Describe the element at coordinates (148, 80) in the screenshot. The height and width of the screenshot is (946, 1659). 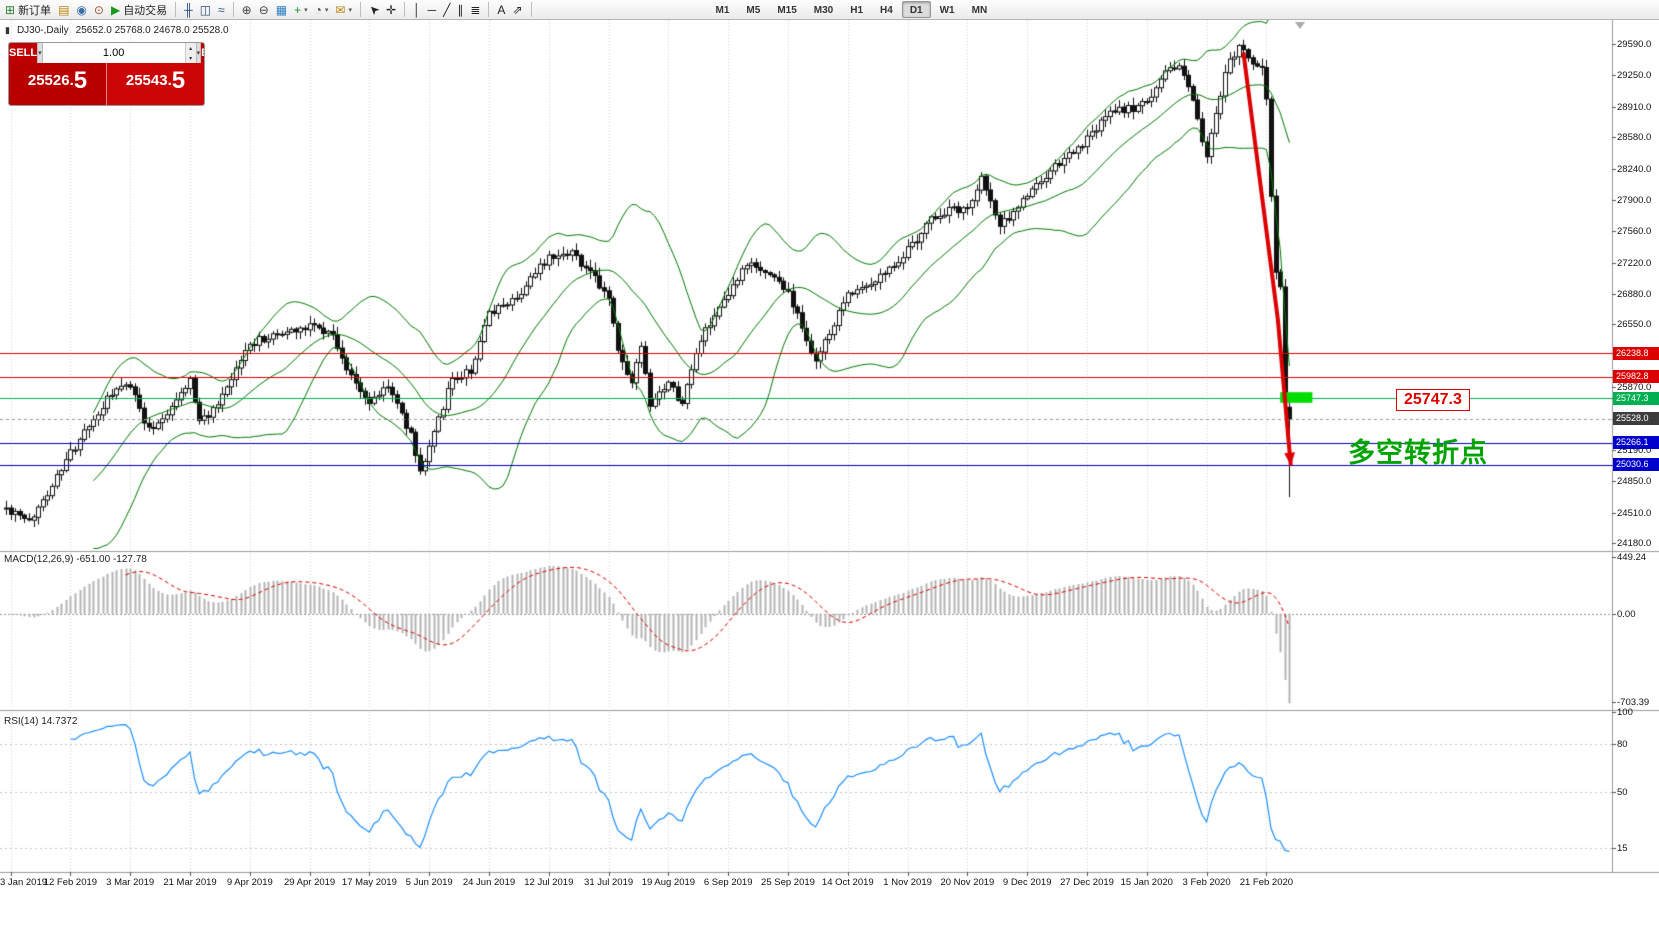
I see `buy-price-main: 25543.` at that location.